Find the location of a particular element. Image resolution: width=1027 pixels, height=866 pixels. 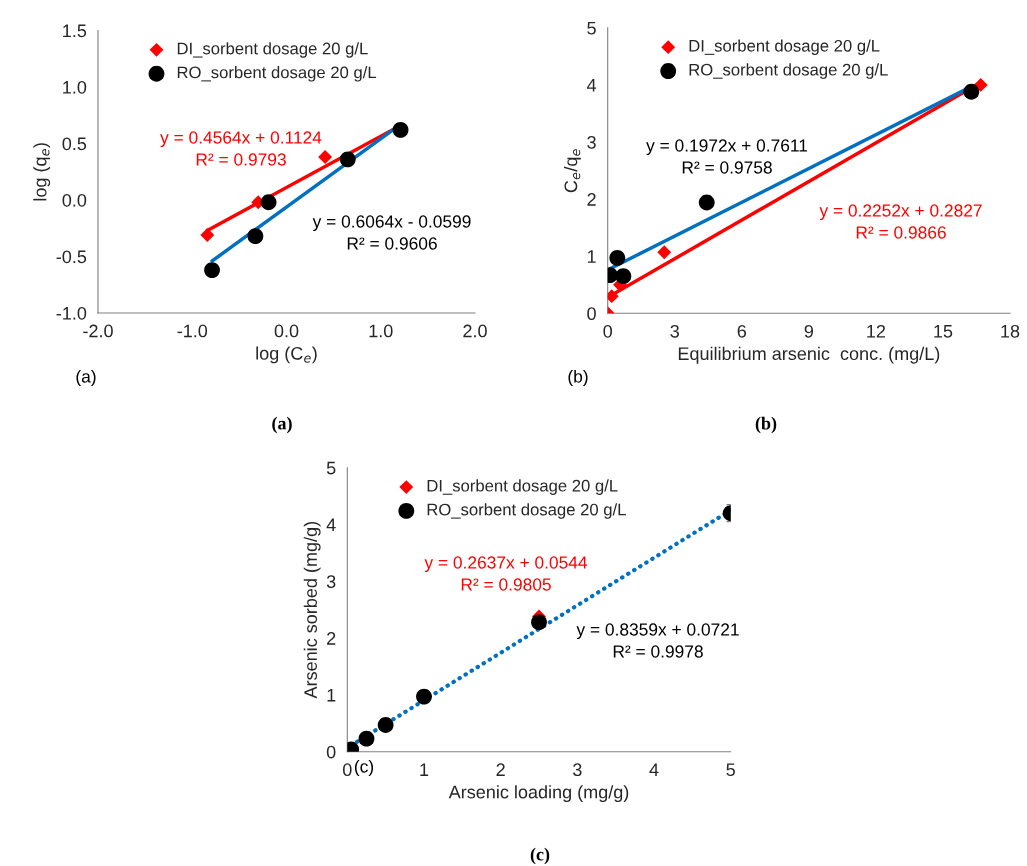

x-tick-label: 12 is located at coordinates (876, 331).